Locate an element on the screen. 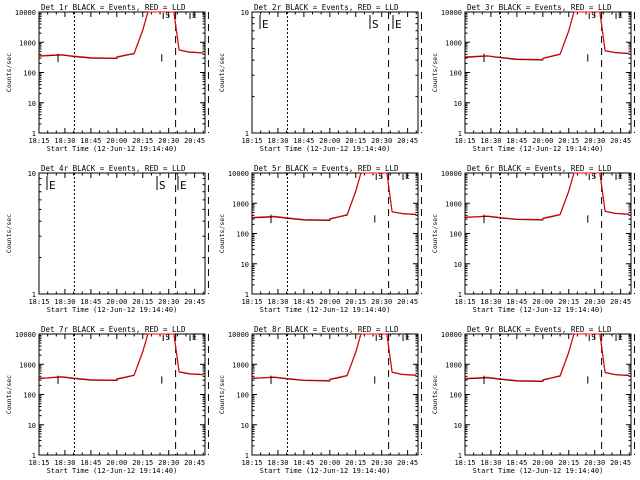 The height and width of the screenshot is (480, 640). panel-title: Det 4r BLACK = Events, RED = LLD is located at coordinates (113, 168).